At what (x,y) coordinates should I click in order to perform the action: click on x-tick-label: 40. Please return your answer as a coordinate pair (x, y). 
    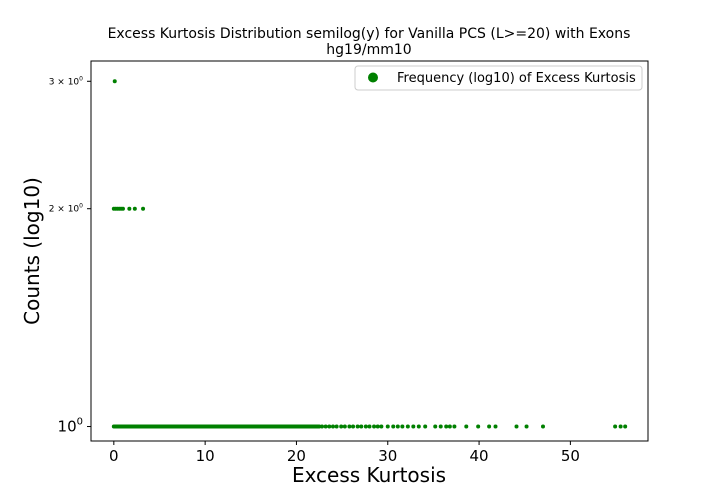
    Looking at the image, I should click on (479, 456).